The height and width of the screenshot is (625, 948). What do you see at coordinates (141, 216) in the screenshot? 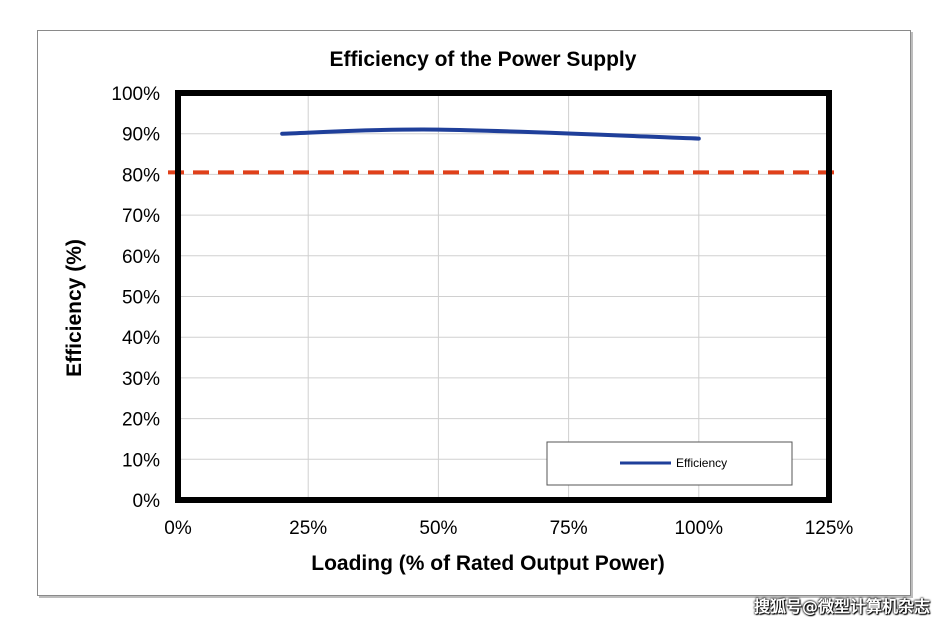
I see `y-tick-label: 70%` at bounding box center [141, 216].